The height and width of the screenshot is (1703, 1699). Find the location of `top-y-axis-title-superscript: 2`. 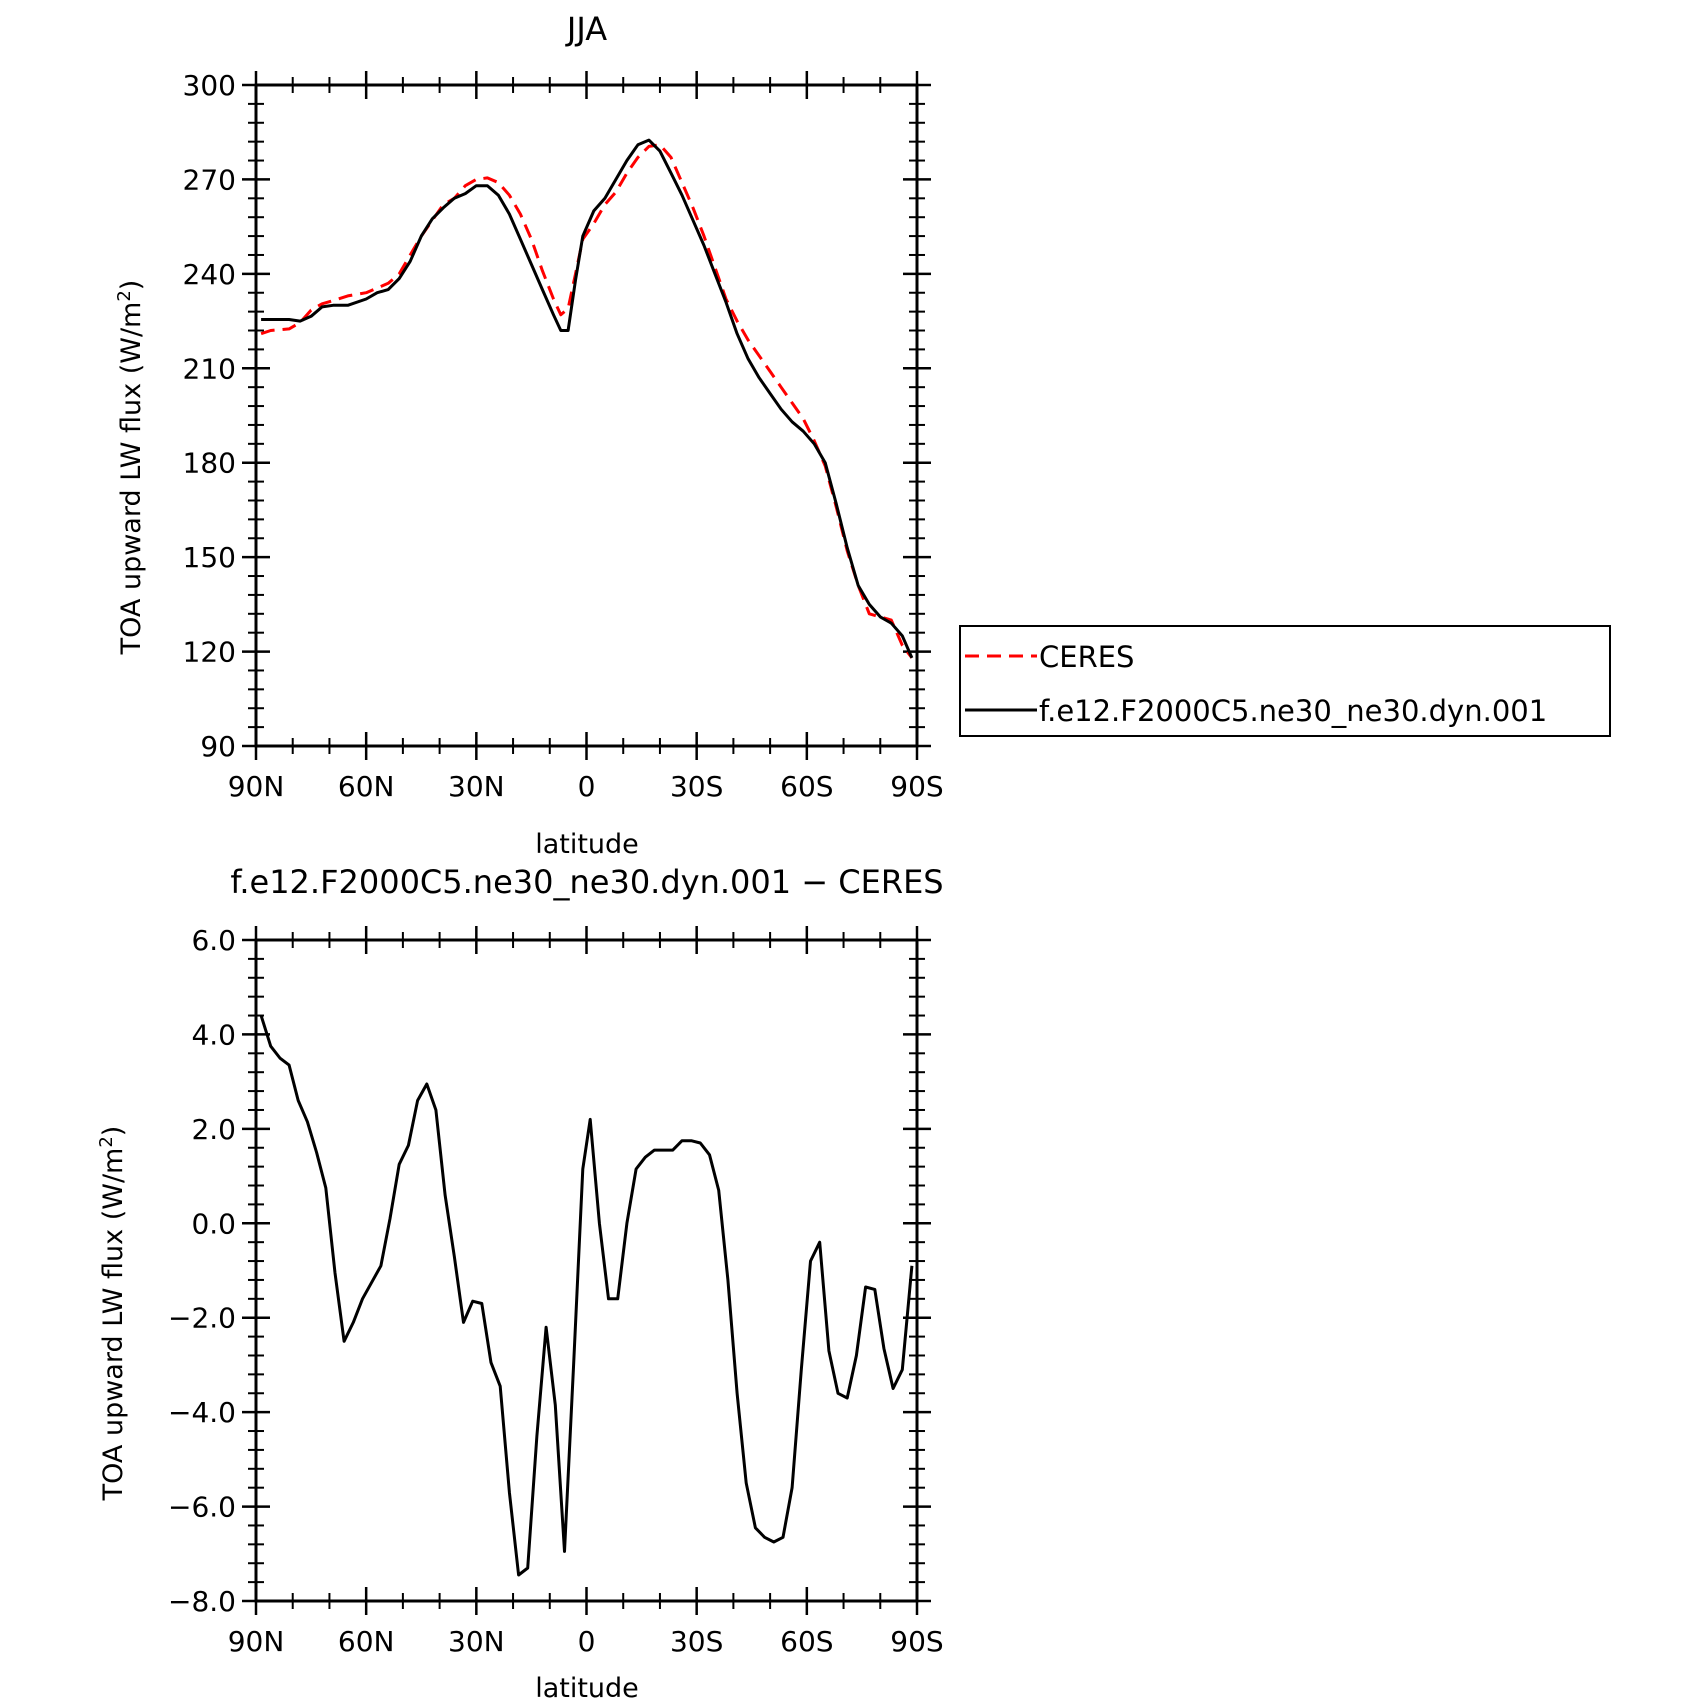

top-y-axis-title-superscript: 2 is located at coordinates (124, 295).